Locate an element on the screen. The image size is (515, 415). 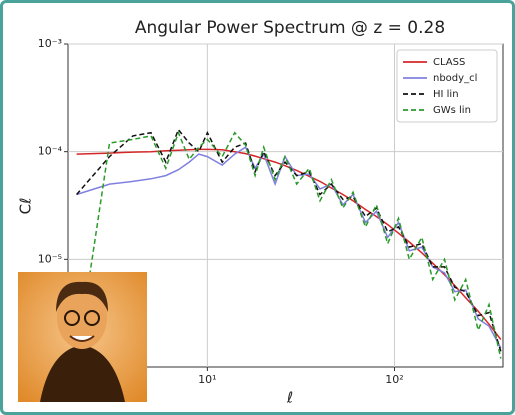
legend-label: HI lin is located at coordinates (446, 94).